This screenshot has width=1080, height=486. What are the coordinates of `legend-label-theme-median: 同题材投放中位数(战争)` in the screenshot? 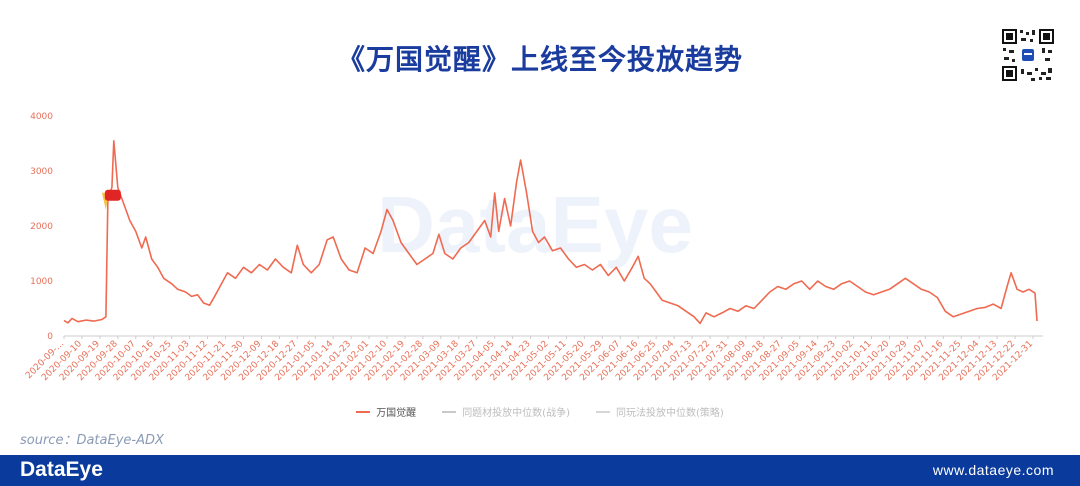 It's located at (516, 413).